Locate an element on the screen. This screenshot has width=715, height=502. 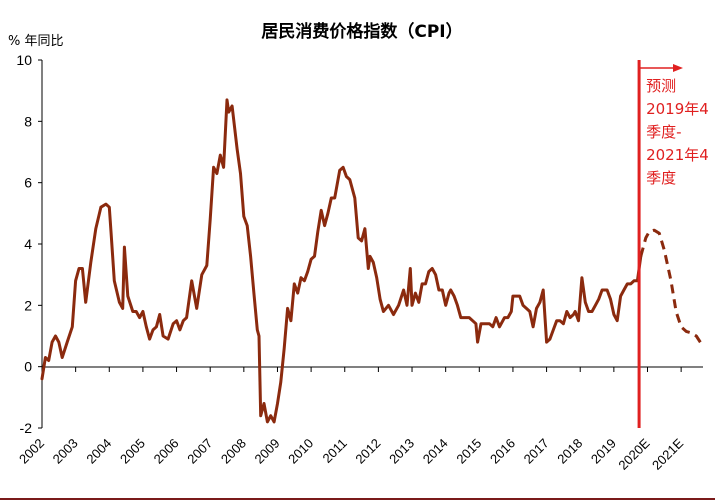
forecast-annotation-line: 季度 is located at coordinates (661, 178).